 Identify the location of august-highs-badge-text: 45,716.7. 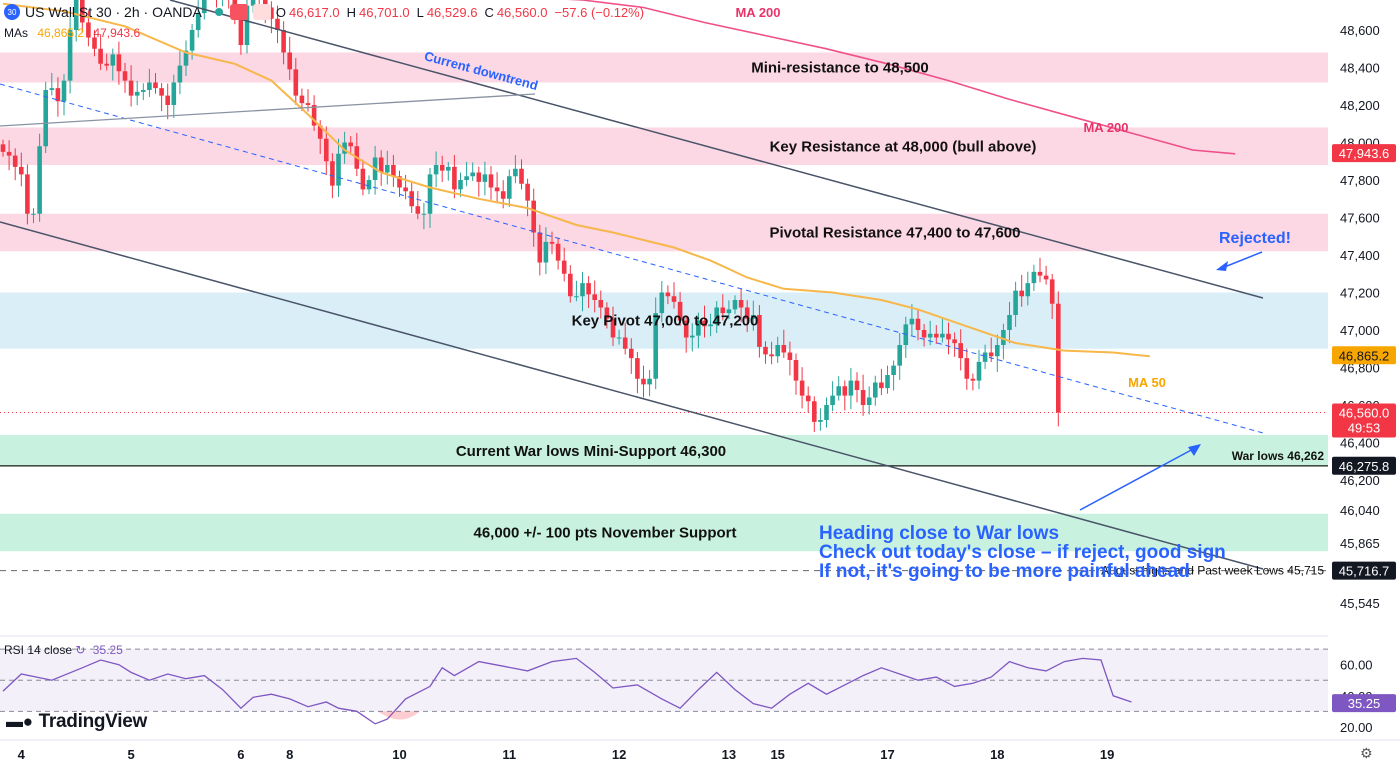
(1364, 571).